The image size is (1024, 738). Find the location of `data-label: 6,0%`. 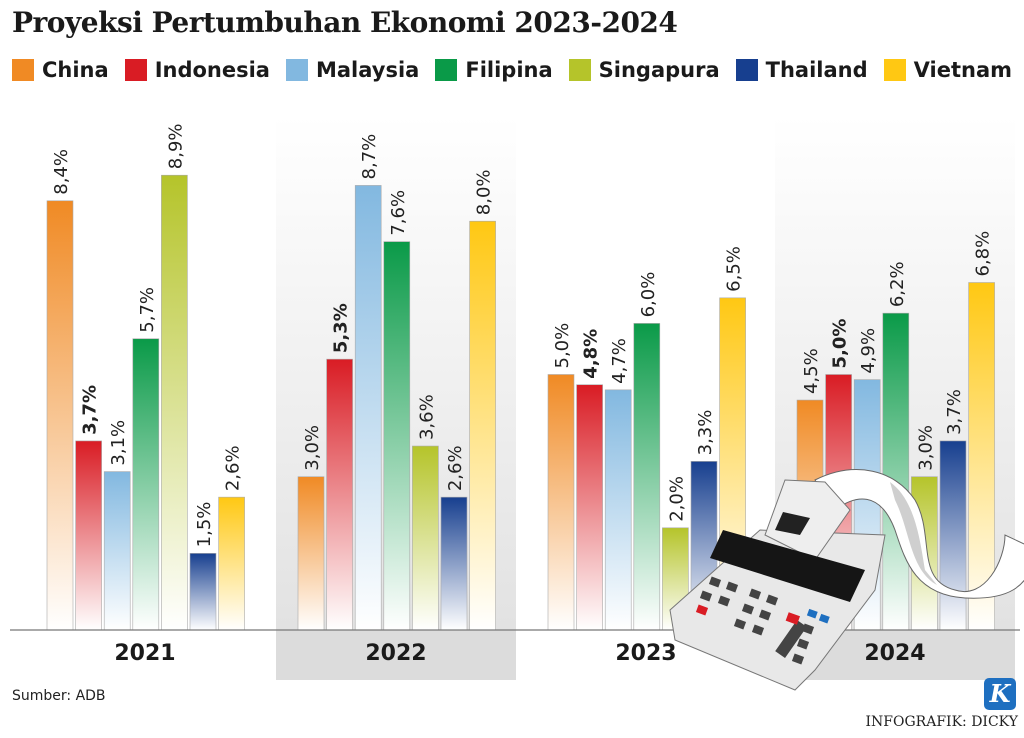

data-label: 6,0% is located at coordinates (648, 295).